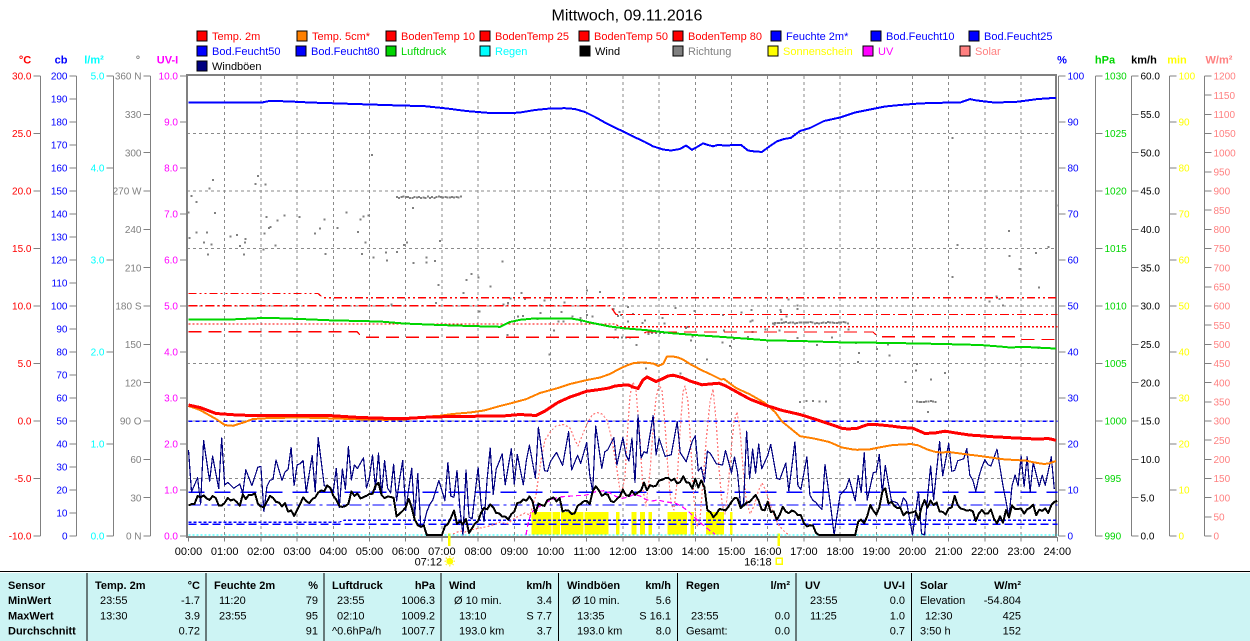 The image size is (1250, 641). Describe the element at coordinates (935, 631) in the screenshot. I see `svg-text: 3:50 h` at that location.